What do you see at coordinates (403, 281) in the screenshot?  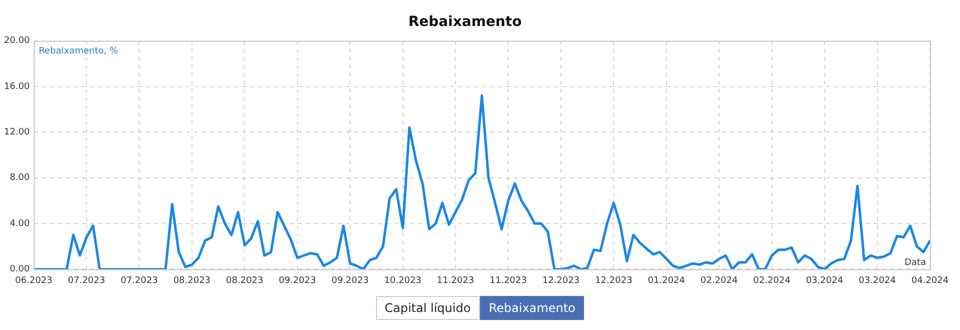 I see `x-tick-label: 10.2023` at bounding box center [403, 281].